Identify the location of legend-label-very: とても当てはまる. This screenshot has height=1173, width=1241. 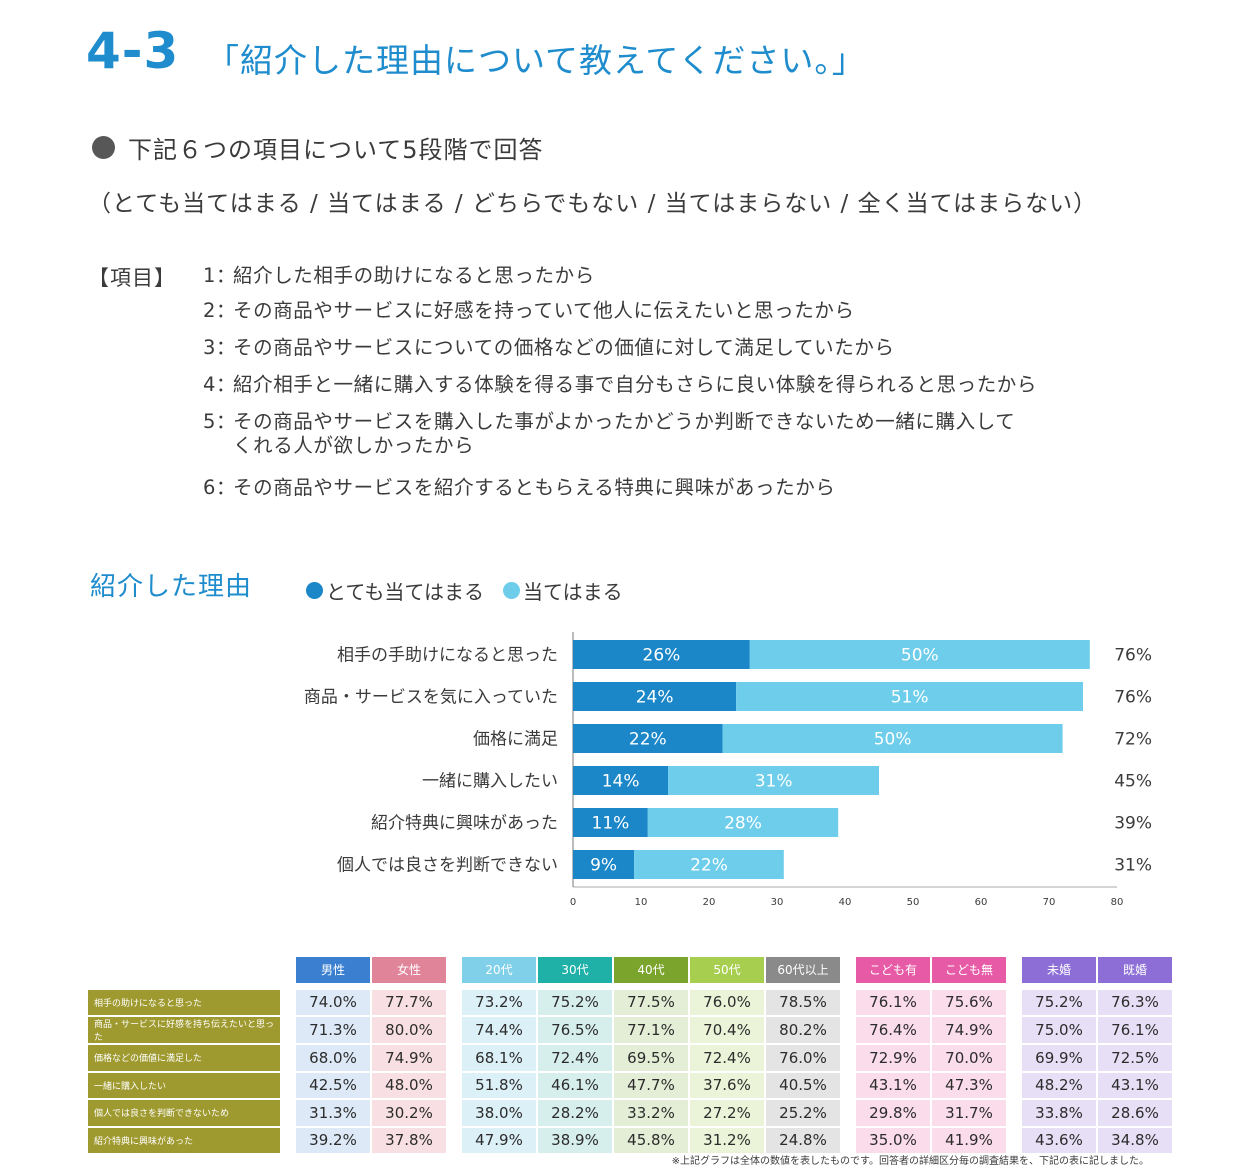
(405, 592).